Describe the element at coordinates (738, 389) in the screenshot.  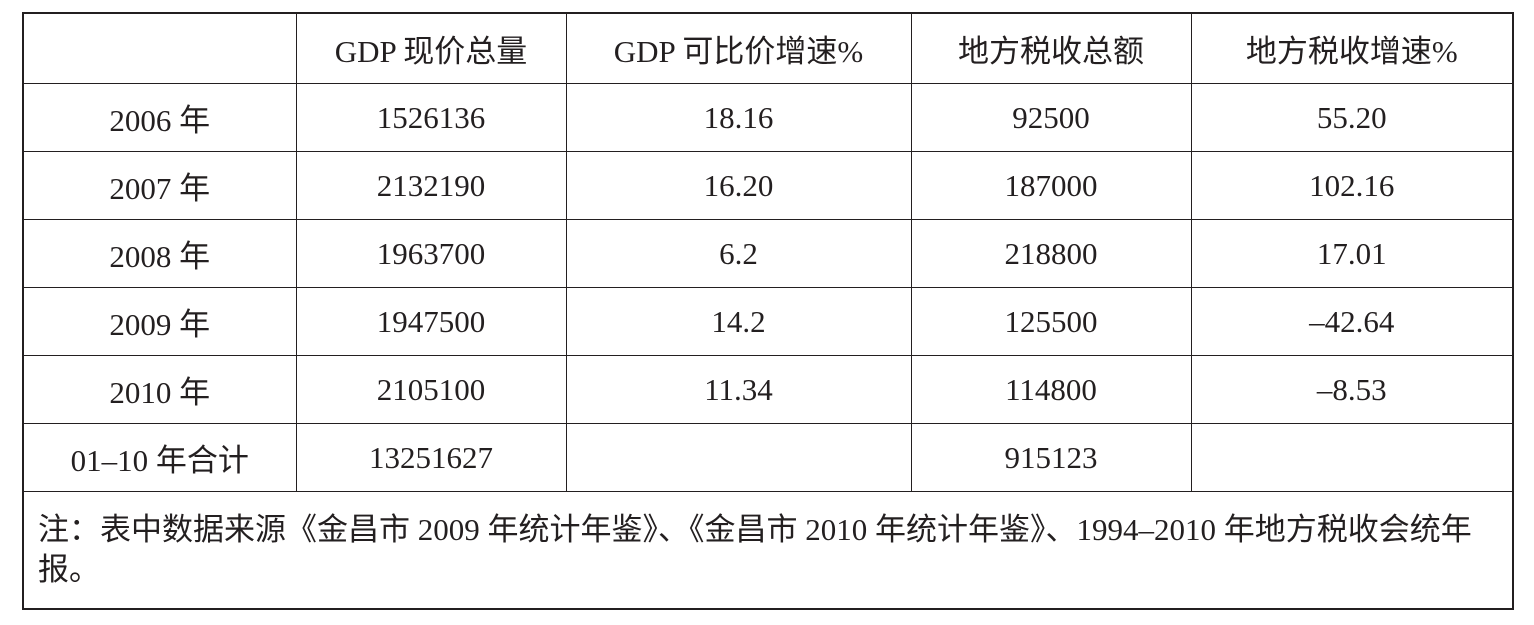
I see `data-cell: 11.34` at that location.